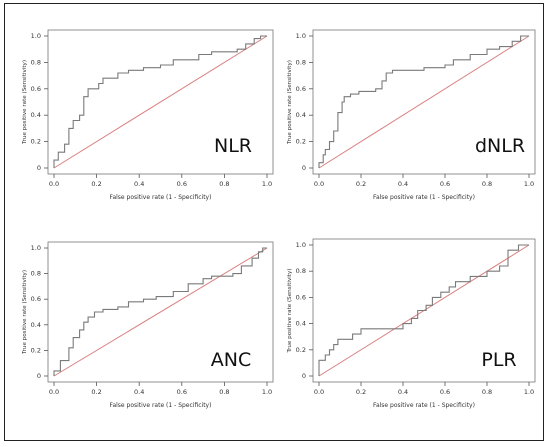  What do you see at coordinates (500, 146) in the screenshot?
I see `panel-label: dNLR` at bounding box center [500, 146].